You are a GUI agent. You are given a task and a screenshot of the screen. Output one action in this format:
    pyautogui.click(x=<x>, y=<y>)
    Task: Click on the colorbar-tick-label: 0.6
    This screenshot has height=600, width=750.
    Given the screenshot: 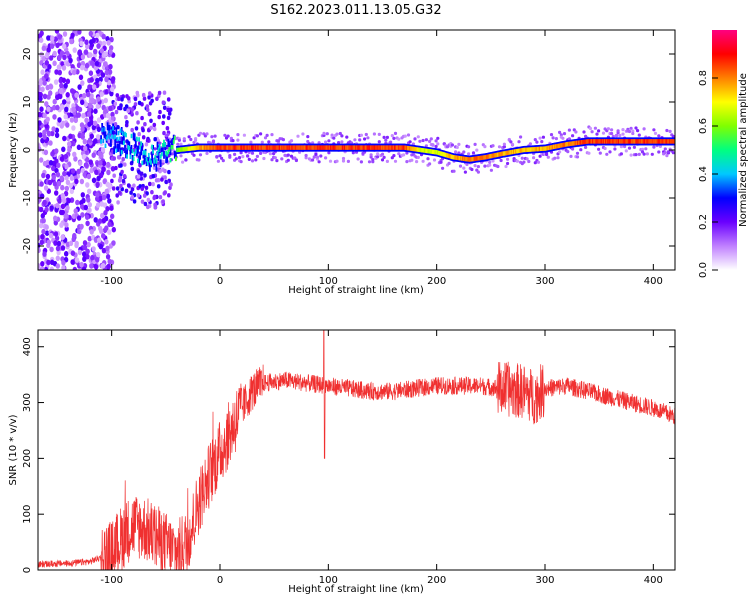 What is the action you would take?
    pyautogui.click(x=703, y=126)
    